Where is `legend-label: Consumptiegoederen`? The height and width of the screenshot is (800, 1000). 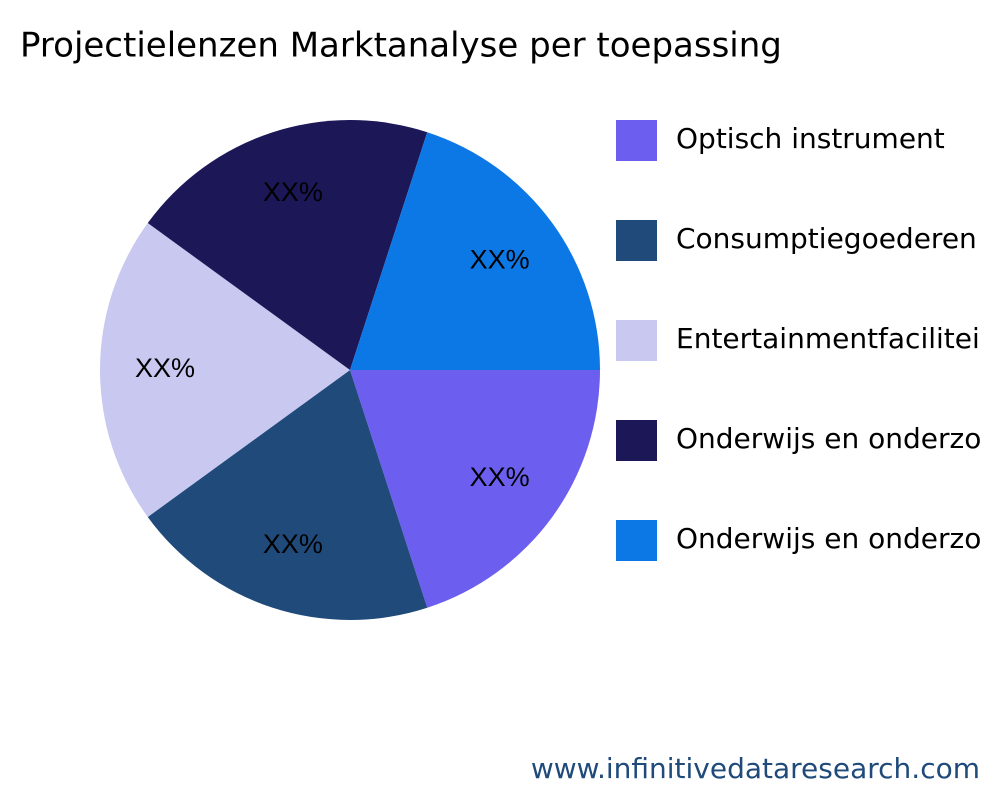 legend-label: Consumptiegoederen is located at coordinates (826, 238).